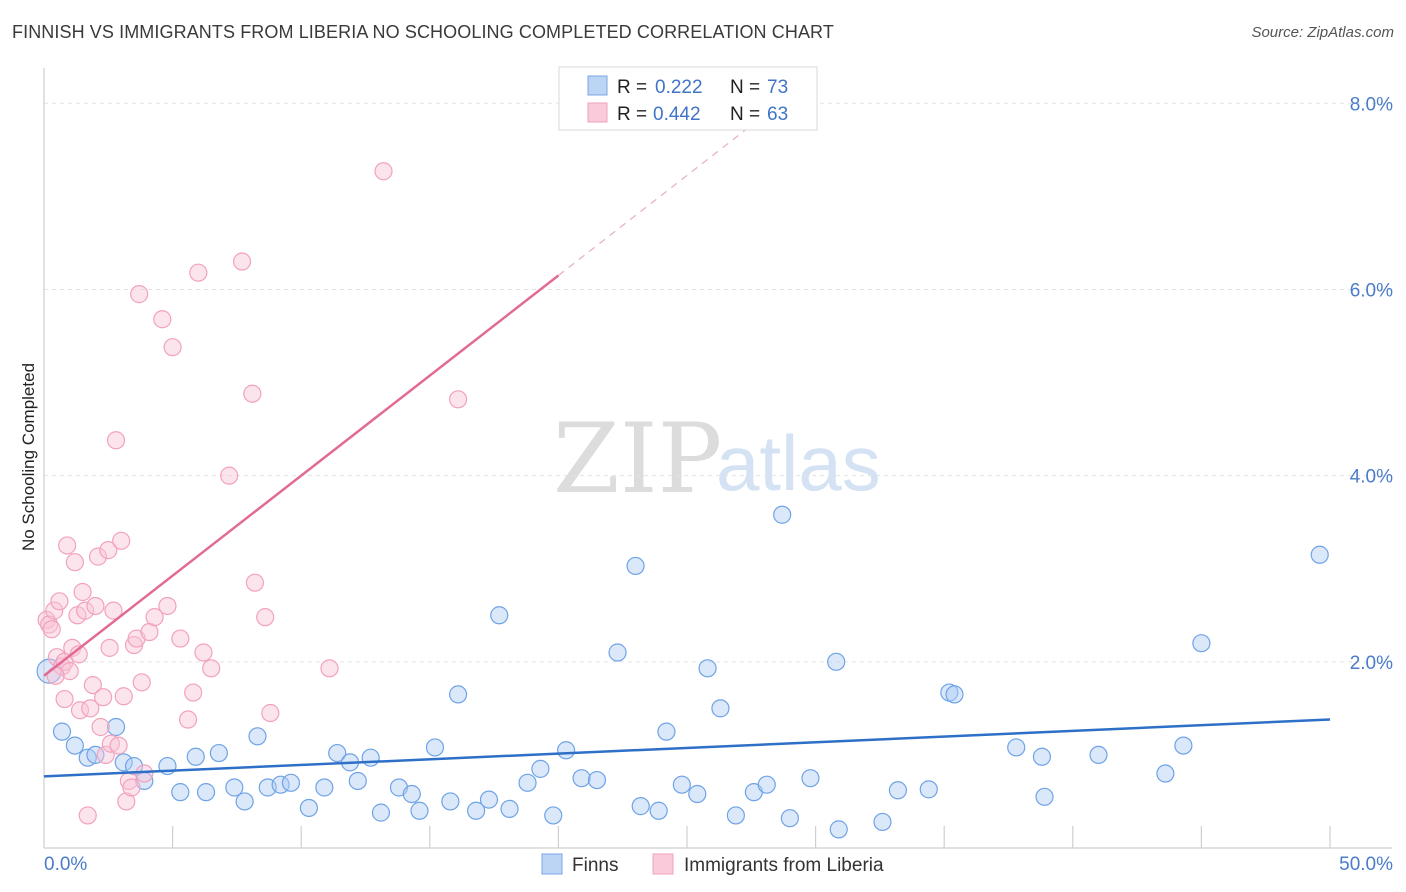 The width and height of the screenshot is (1406, 892). Describe the element at coordinates (677, 114) in the screenshot. I see `legend-r-value-liberia: 0.442` at that location.